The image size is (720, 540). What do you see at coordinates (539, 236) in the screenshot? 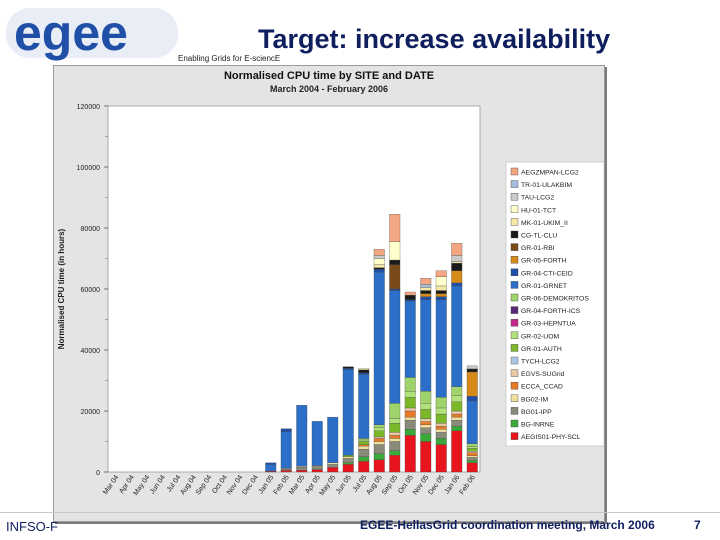
I see `legend-label: CG-TL-CLU` at bounding box center [539, 236].